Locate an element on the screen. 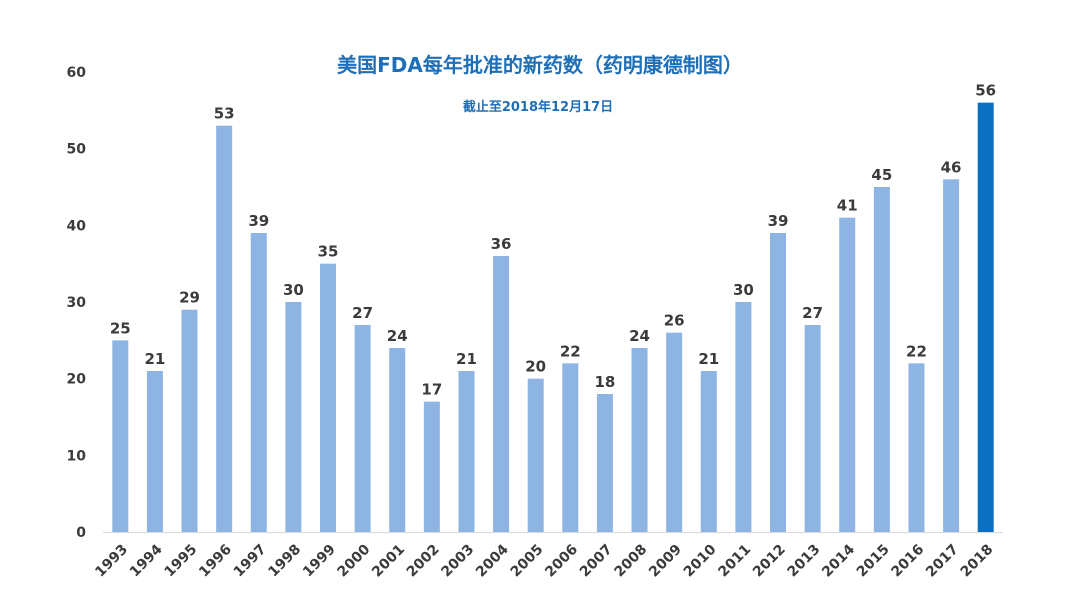 This screenshot has width=1080, height=607. x-tick-label-2004: 2004 is located at coordinates (492, 560).